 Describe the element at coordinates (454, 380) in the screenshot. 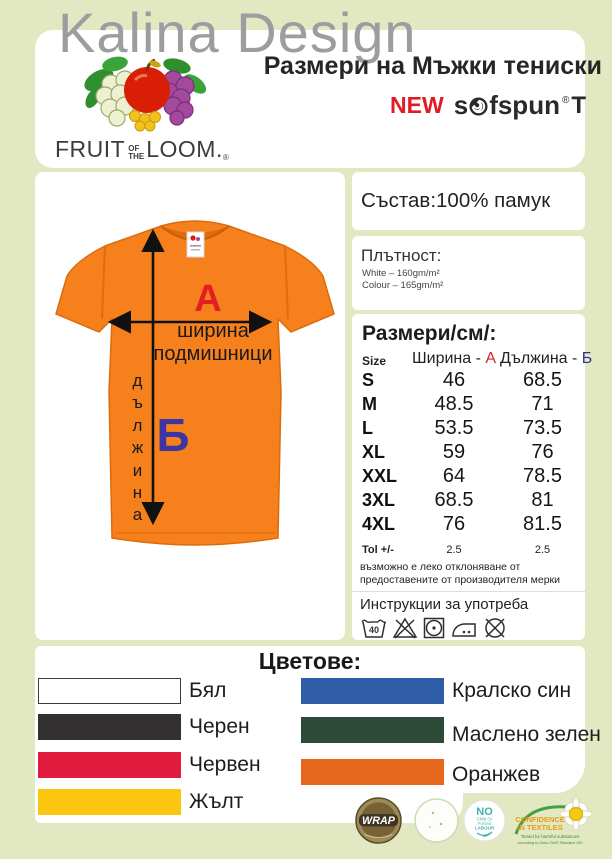

I see `width-value: 46` at that location.